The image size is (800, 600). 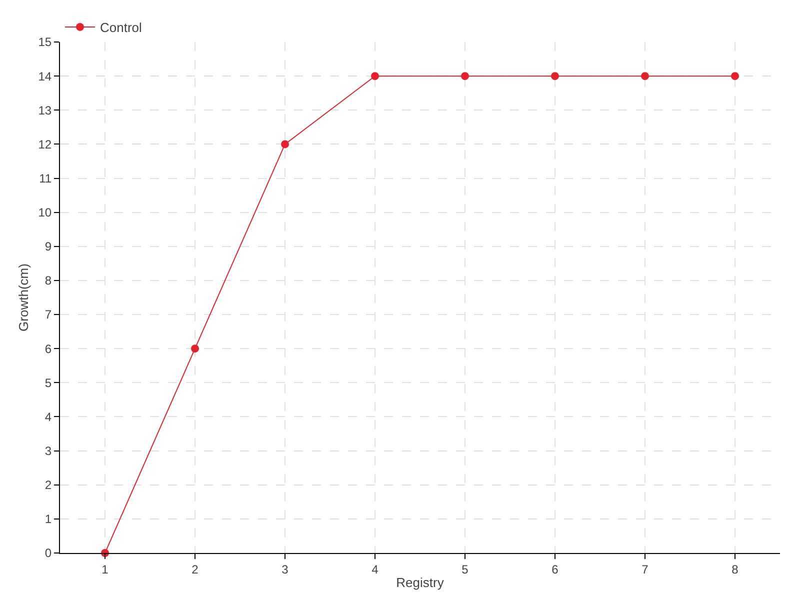 What do you see at coordinates (48, 349) in the screenshot?
I see `y-tick-label: 6` at bounding box center [48, 349].